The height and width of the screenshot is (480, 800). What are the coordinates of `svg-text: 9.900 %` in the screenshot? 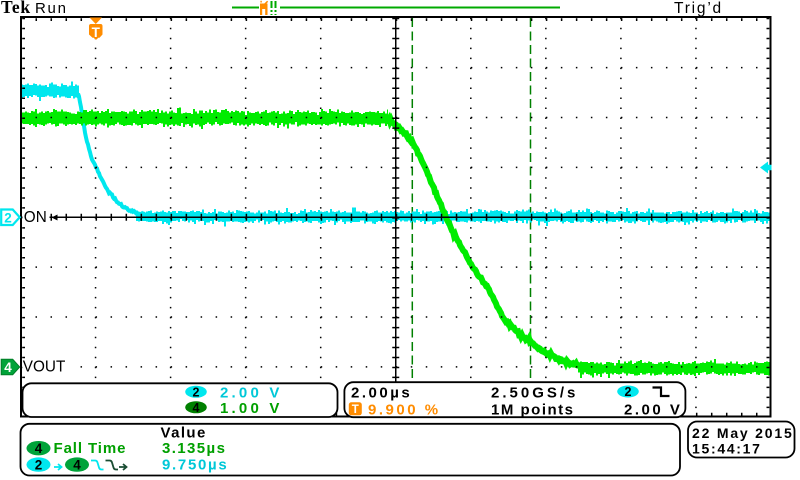 It's located at (404, 409).